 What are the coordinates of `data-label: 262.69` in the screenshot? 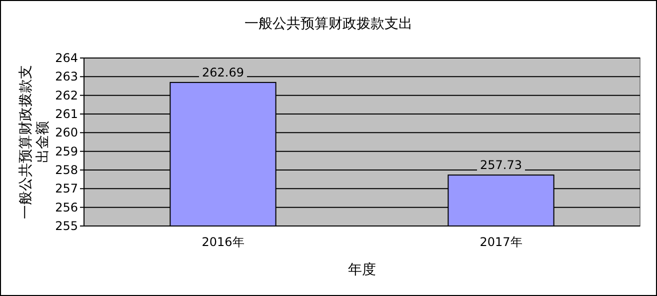 It's located at (223, 72).